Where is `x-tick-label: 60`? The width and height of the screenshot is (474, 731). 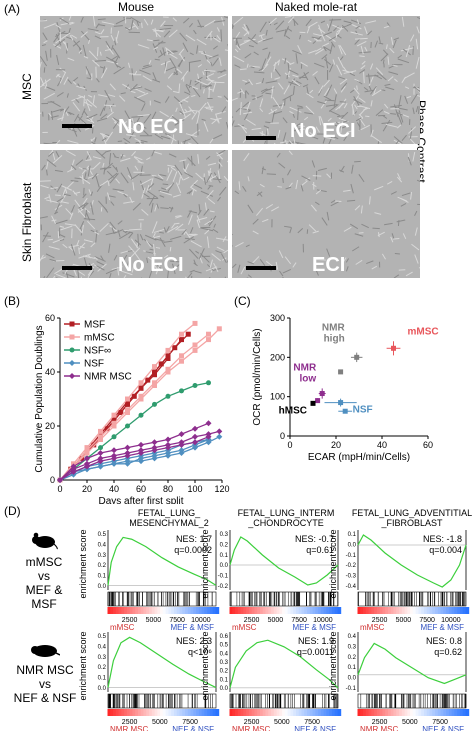
x-tick-label: 60 is located at coordinates (141, 489).